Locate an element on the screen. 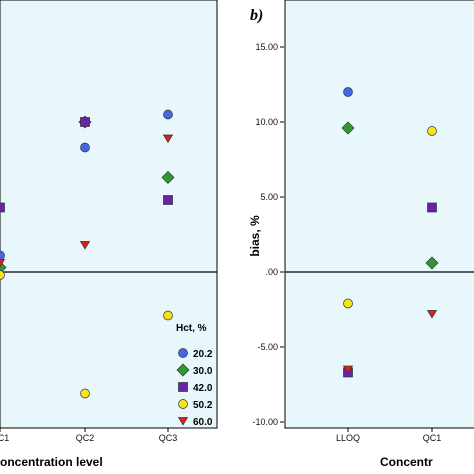 The width and height of the screenshot is (474, 474). y-tick-label: -5.00 is located at coordinates (267, 347).